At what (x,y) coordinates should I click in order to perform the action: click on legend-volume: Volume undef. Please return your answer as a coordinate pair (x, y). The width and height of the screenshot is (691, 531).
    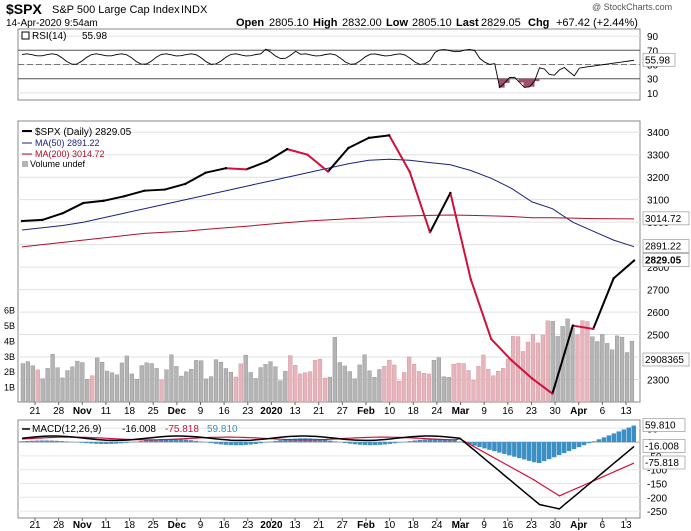
    Looking at the image, I should click on (58, 164).